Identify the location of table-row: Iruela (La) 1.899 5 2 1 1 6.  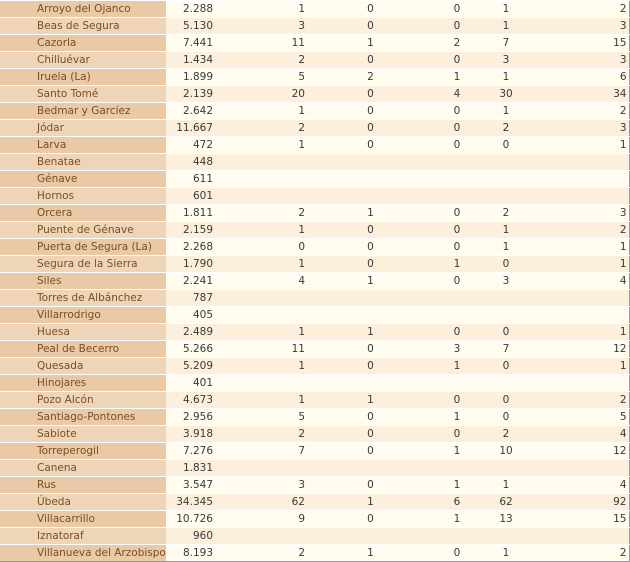
(314, 77).